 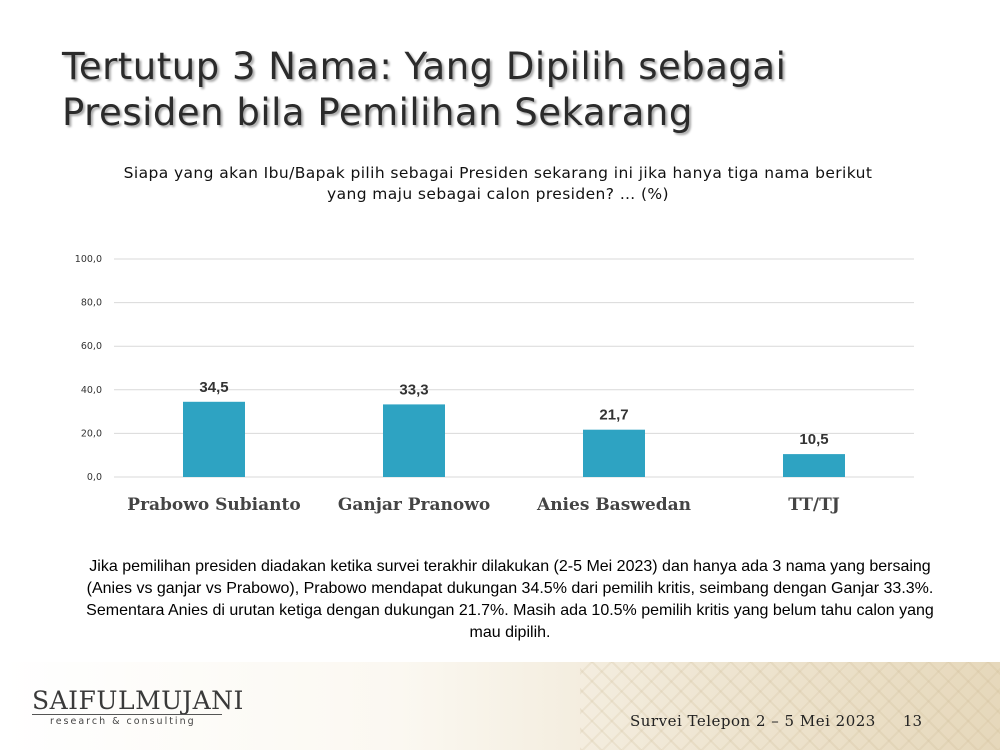 I want to click on y-tick-label: 40,0, so click(x=91, y=390).